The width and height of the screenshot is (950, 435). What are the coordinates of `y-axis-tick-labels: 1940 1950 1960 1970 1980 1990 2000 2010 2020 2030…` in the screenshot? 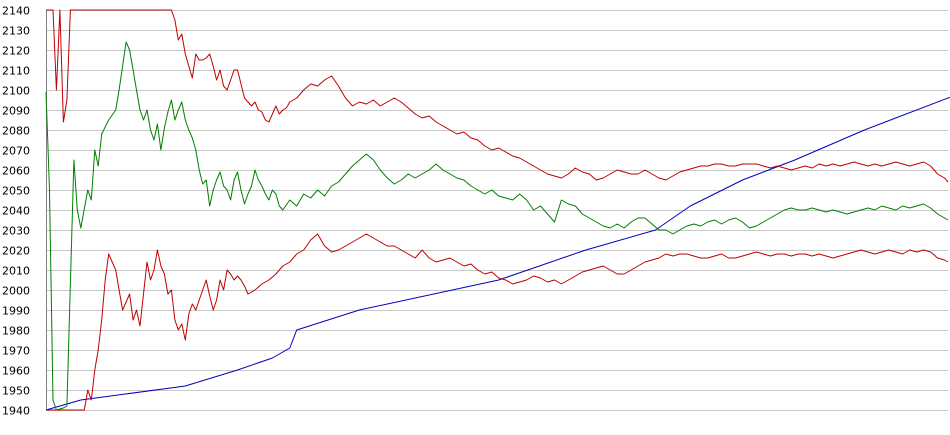 It's located at (16, 211).